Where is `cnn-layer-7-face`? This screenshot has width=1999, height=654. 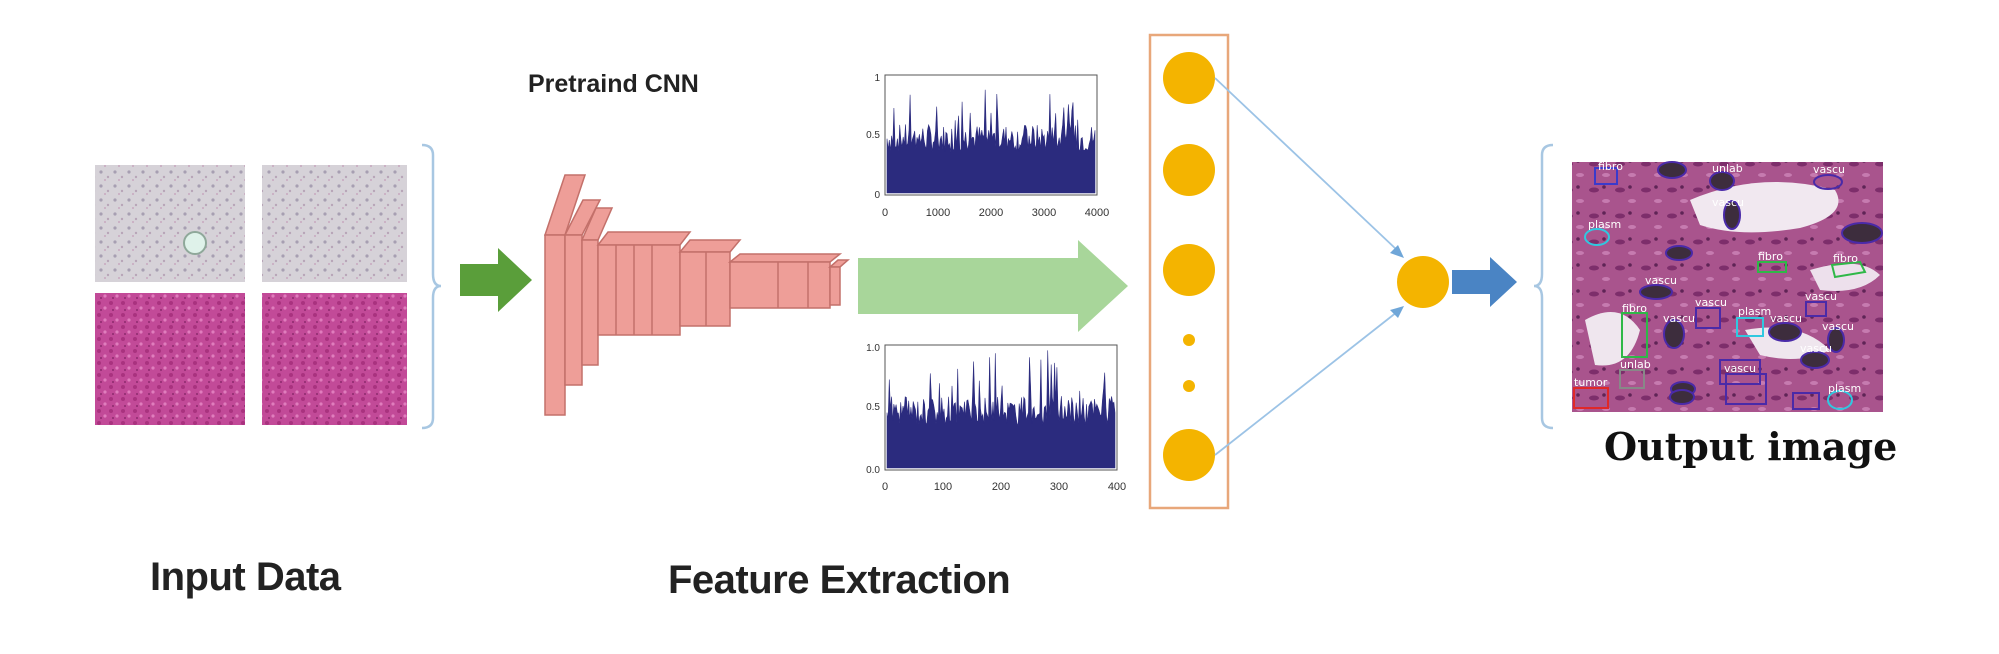
cnn-layer-7-face is located at coordinates (835, 286).